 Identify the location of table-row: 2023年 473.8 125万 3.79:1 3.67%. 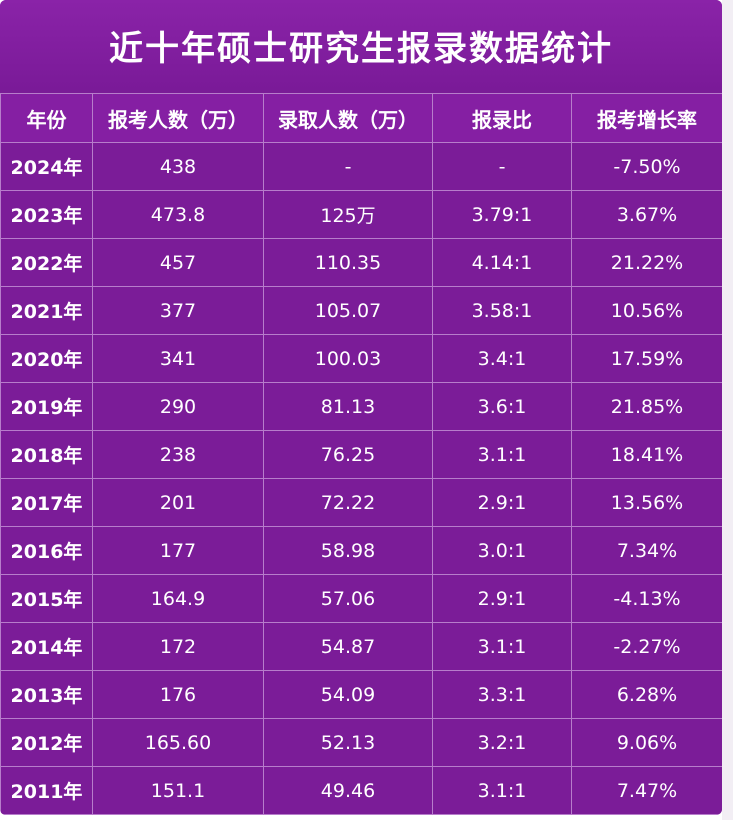
(361, 214).